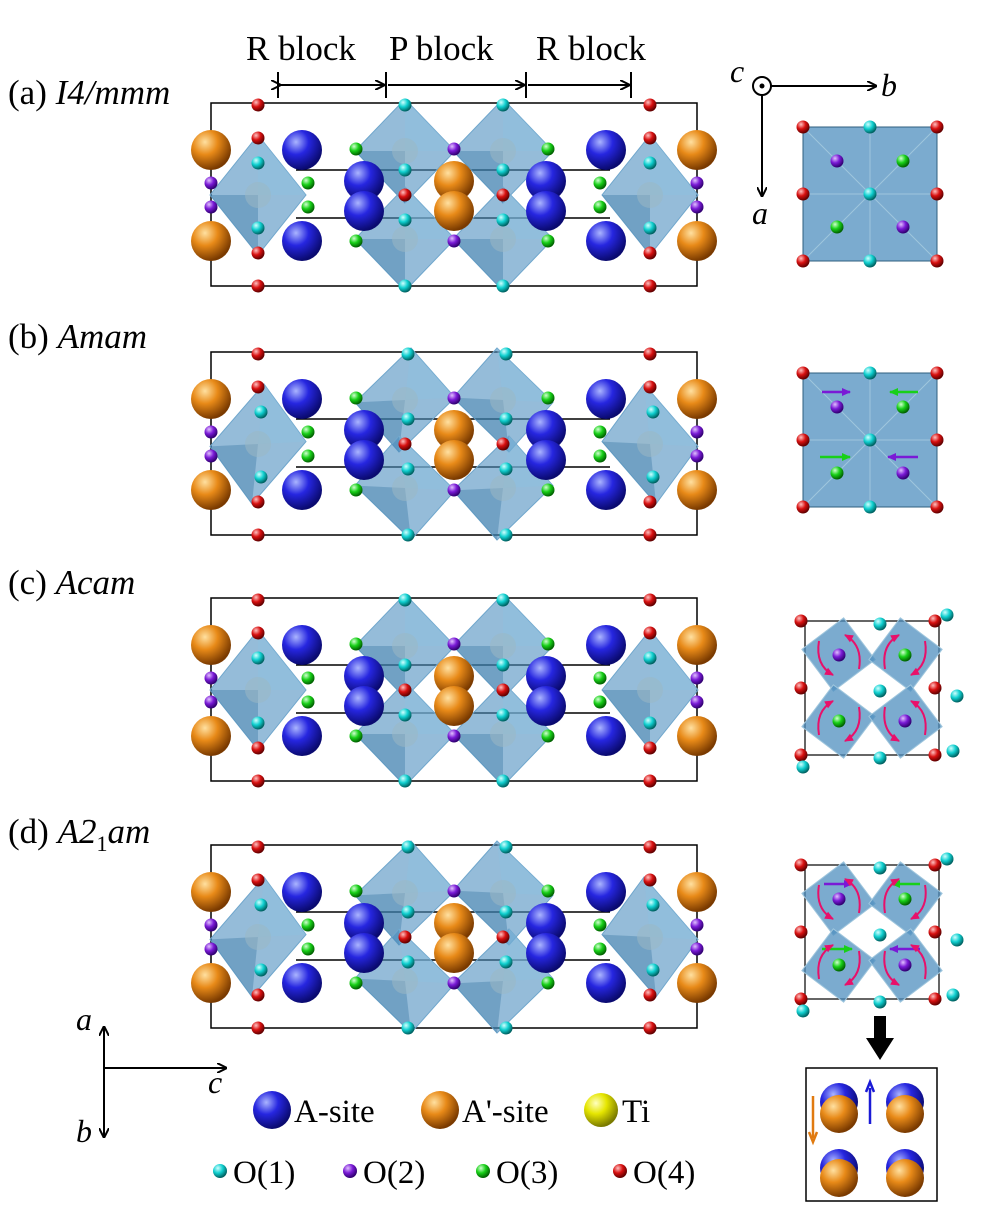 The width and height of the screenshot is (983, 1232). I want to click on p-block-label: P block, so click(441, 48).